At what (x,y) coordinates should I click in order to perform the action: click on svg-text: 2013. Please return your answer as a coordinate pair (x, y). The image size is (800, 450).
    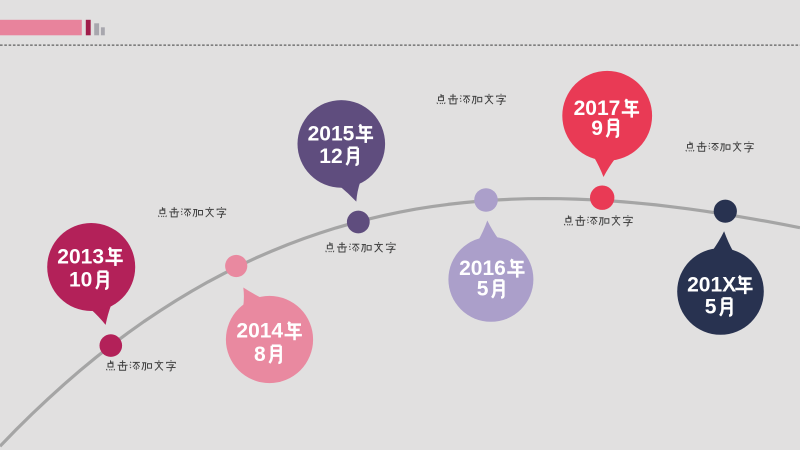
    Looking at the image, I should click on (80, 256).